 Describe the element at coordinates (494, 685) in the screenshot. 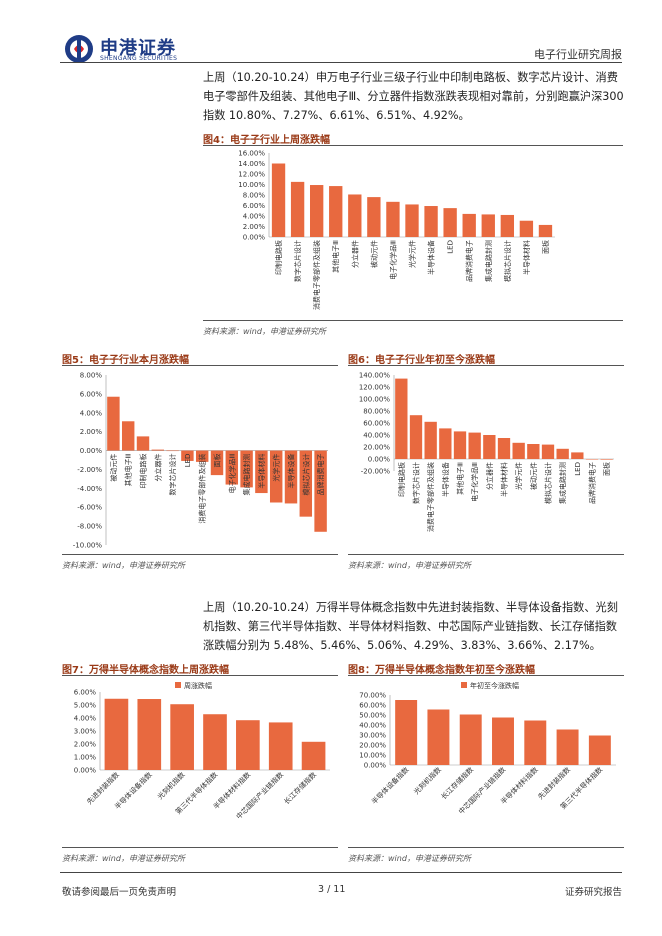

I see `legend-label: 年初至今涨跌幅` at that location.